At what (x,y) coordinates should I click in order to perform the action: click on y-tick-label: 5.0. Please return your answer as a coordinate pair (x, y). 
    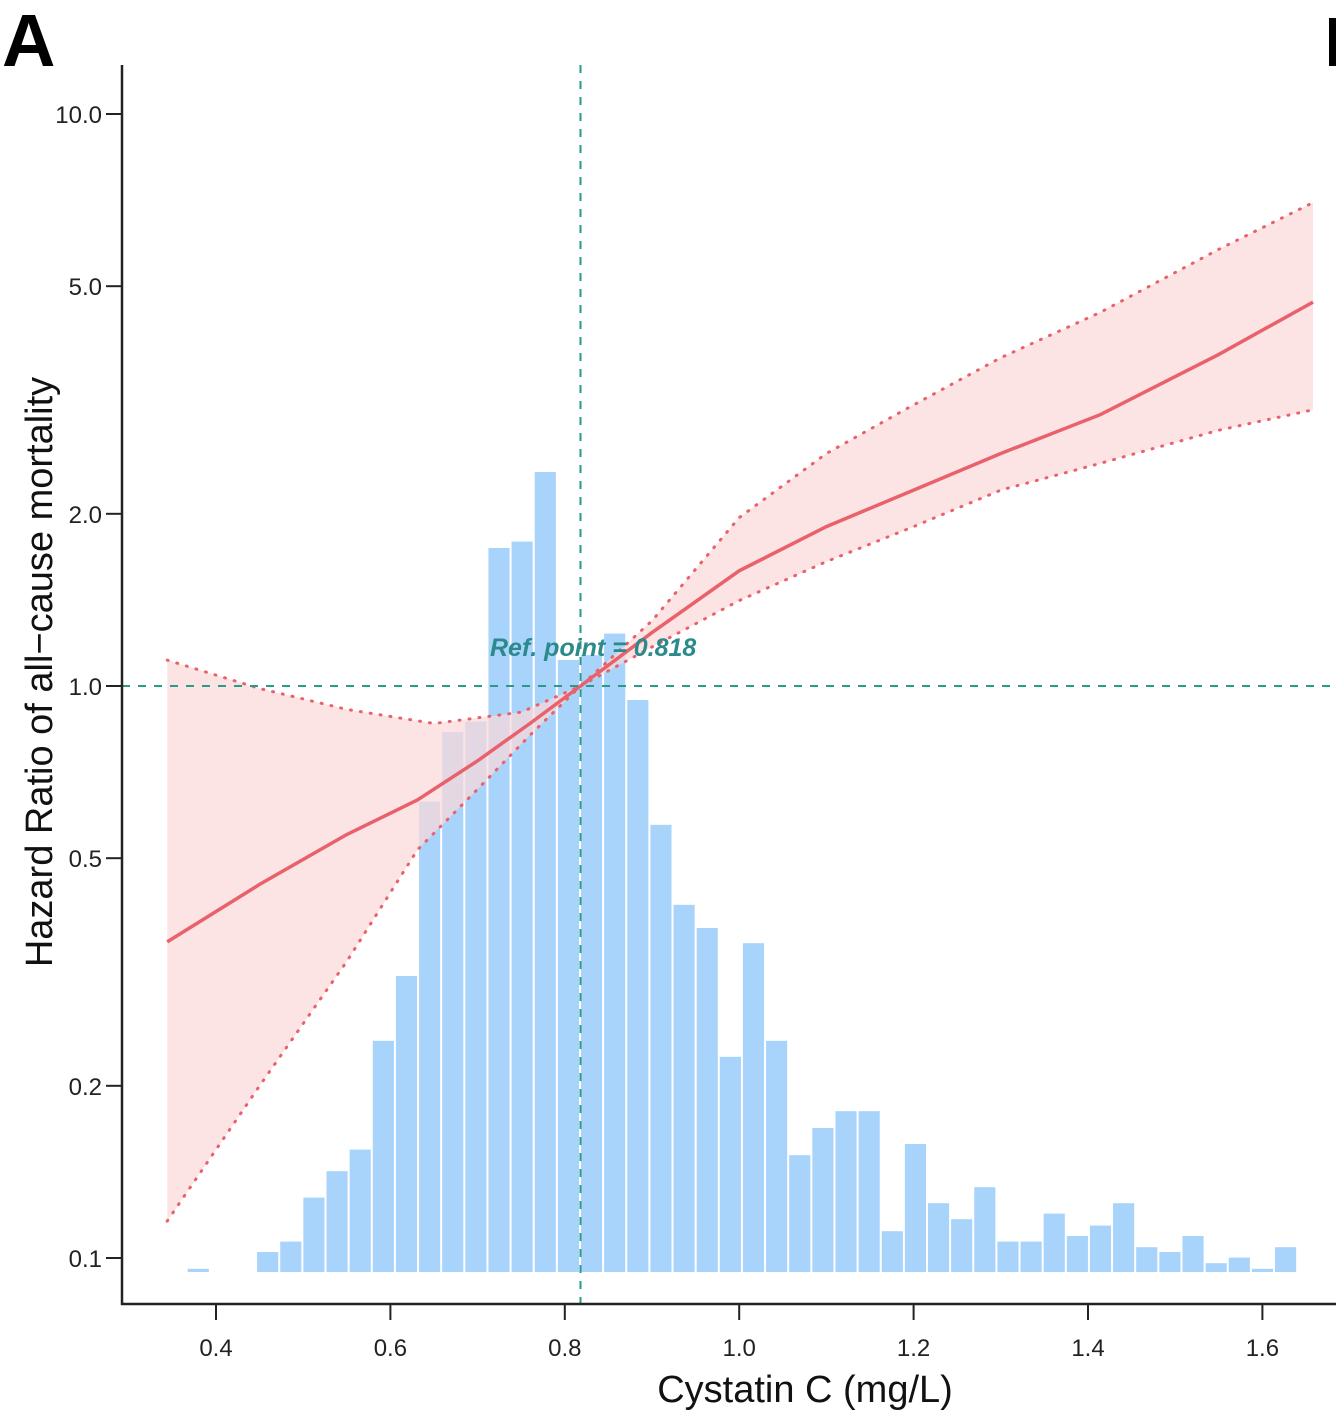
    Looking at the image, I should click on (85, 287).